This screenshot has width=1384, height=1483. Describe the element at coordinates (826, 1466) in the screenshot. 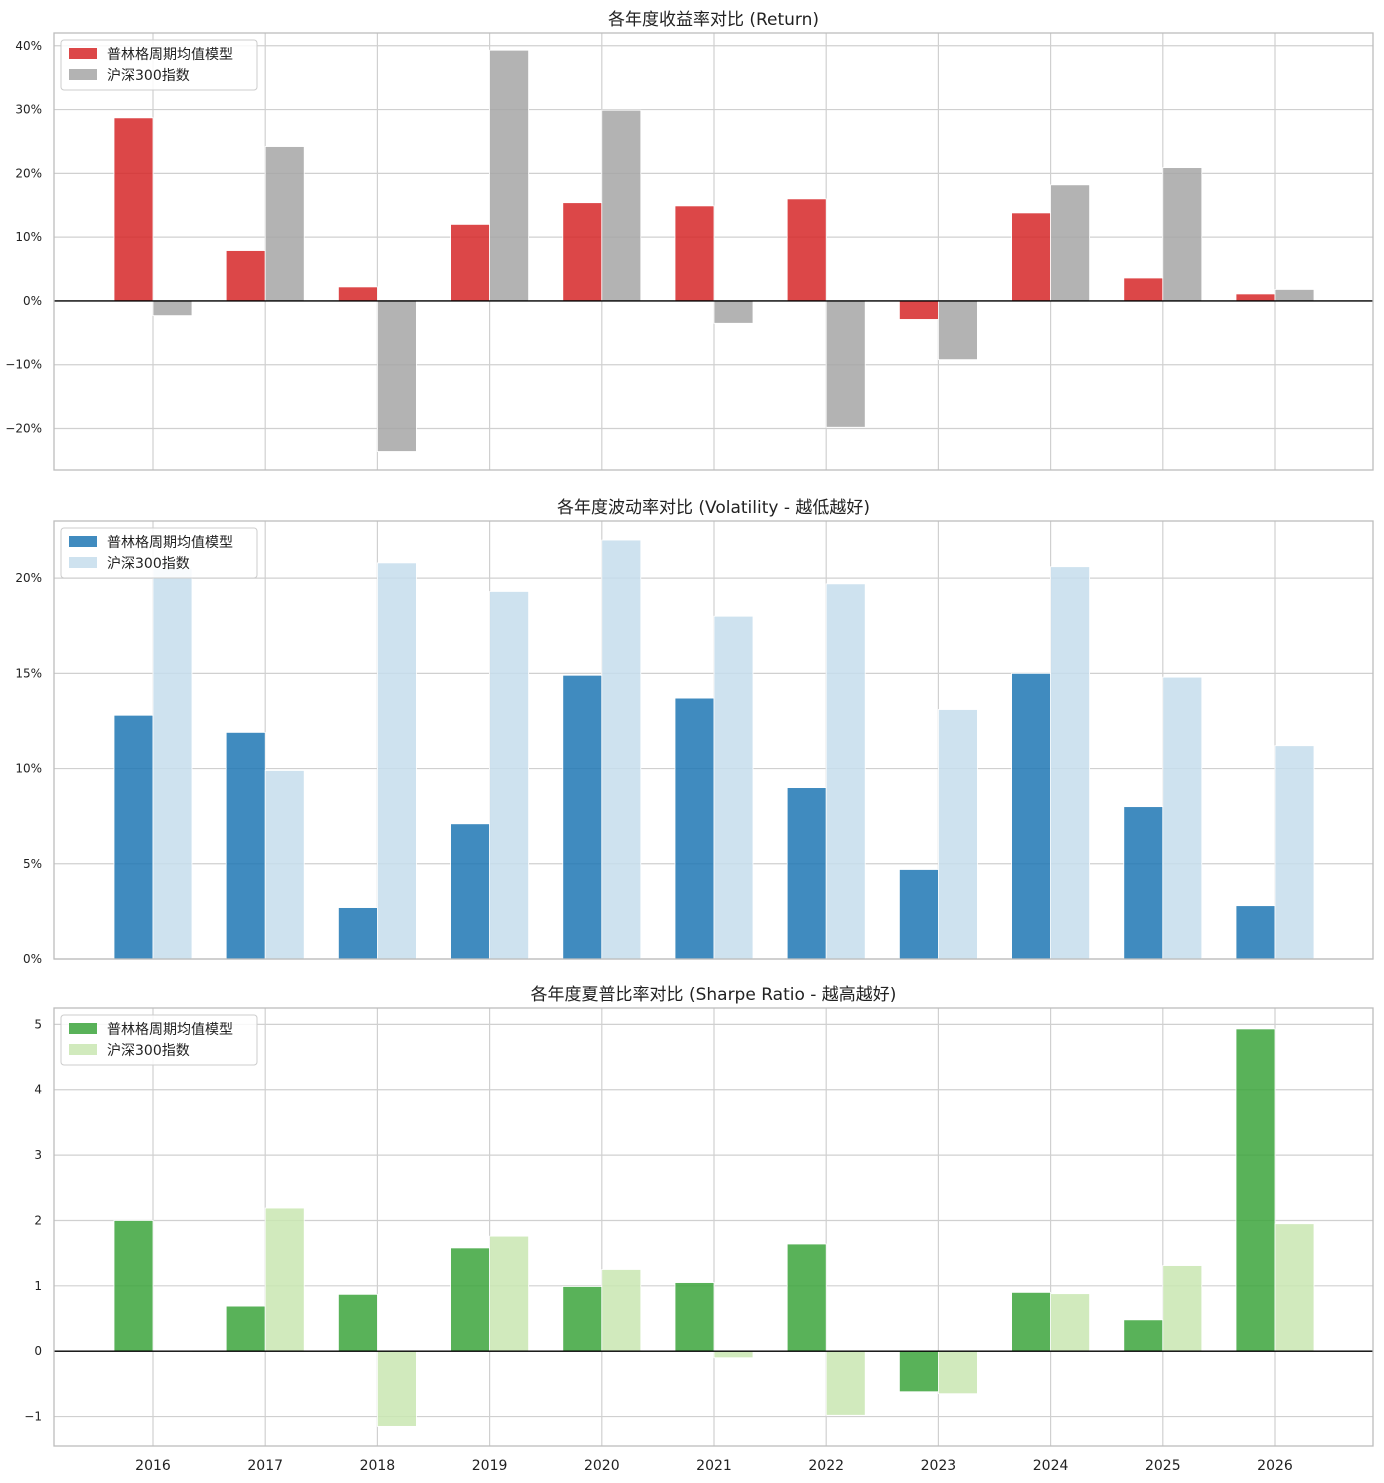

I see `x-tick-label: 2022` at that location.